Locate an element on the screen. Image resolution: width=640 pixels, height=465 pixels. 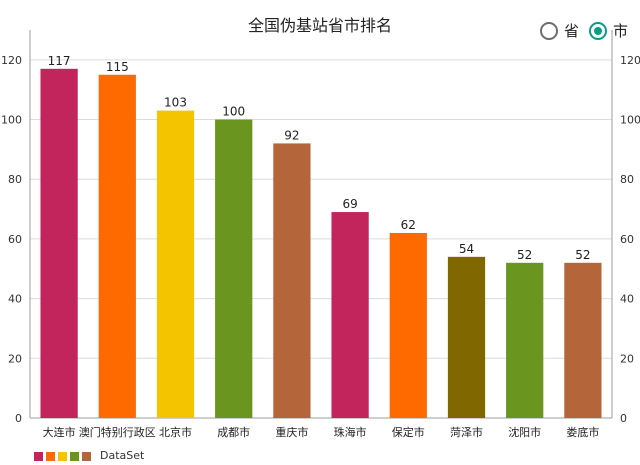
y-tick-label-left: 20 is located at coordinates (15, 358).